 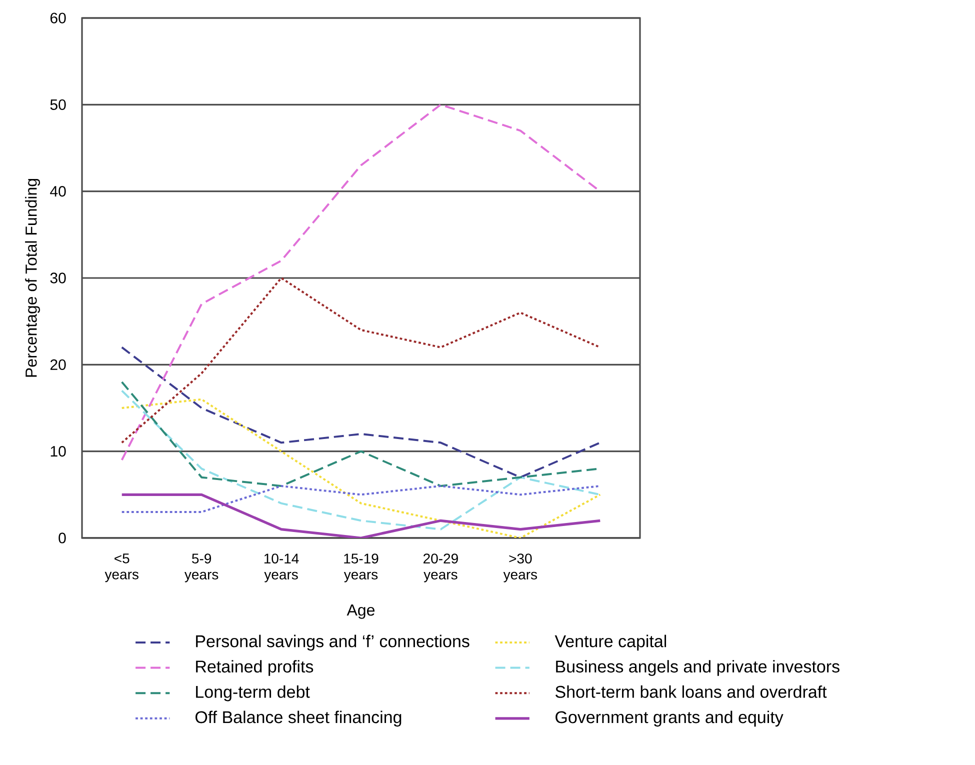 I want to click on x-tick-label: <5 years, so click(x=121, y=568).